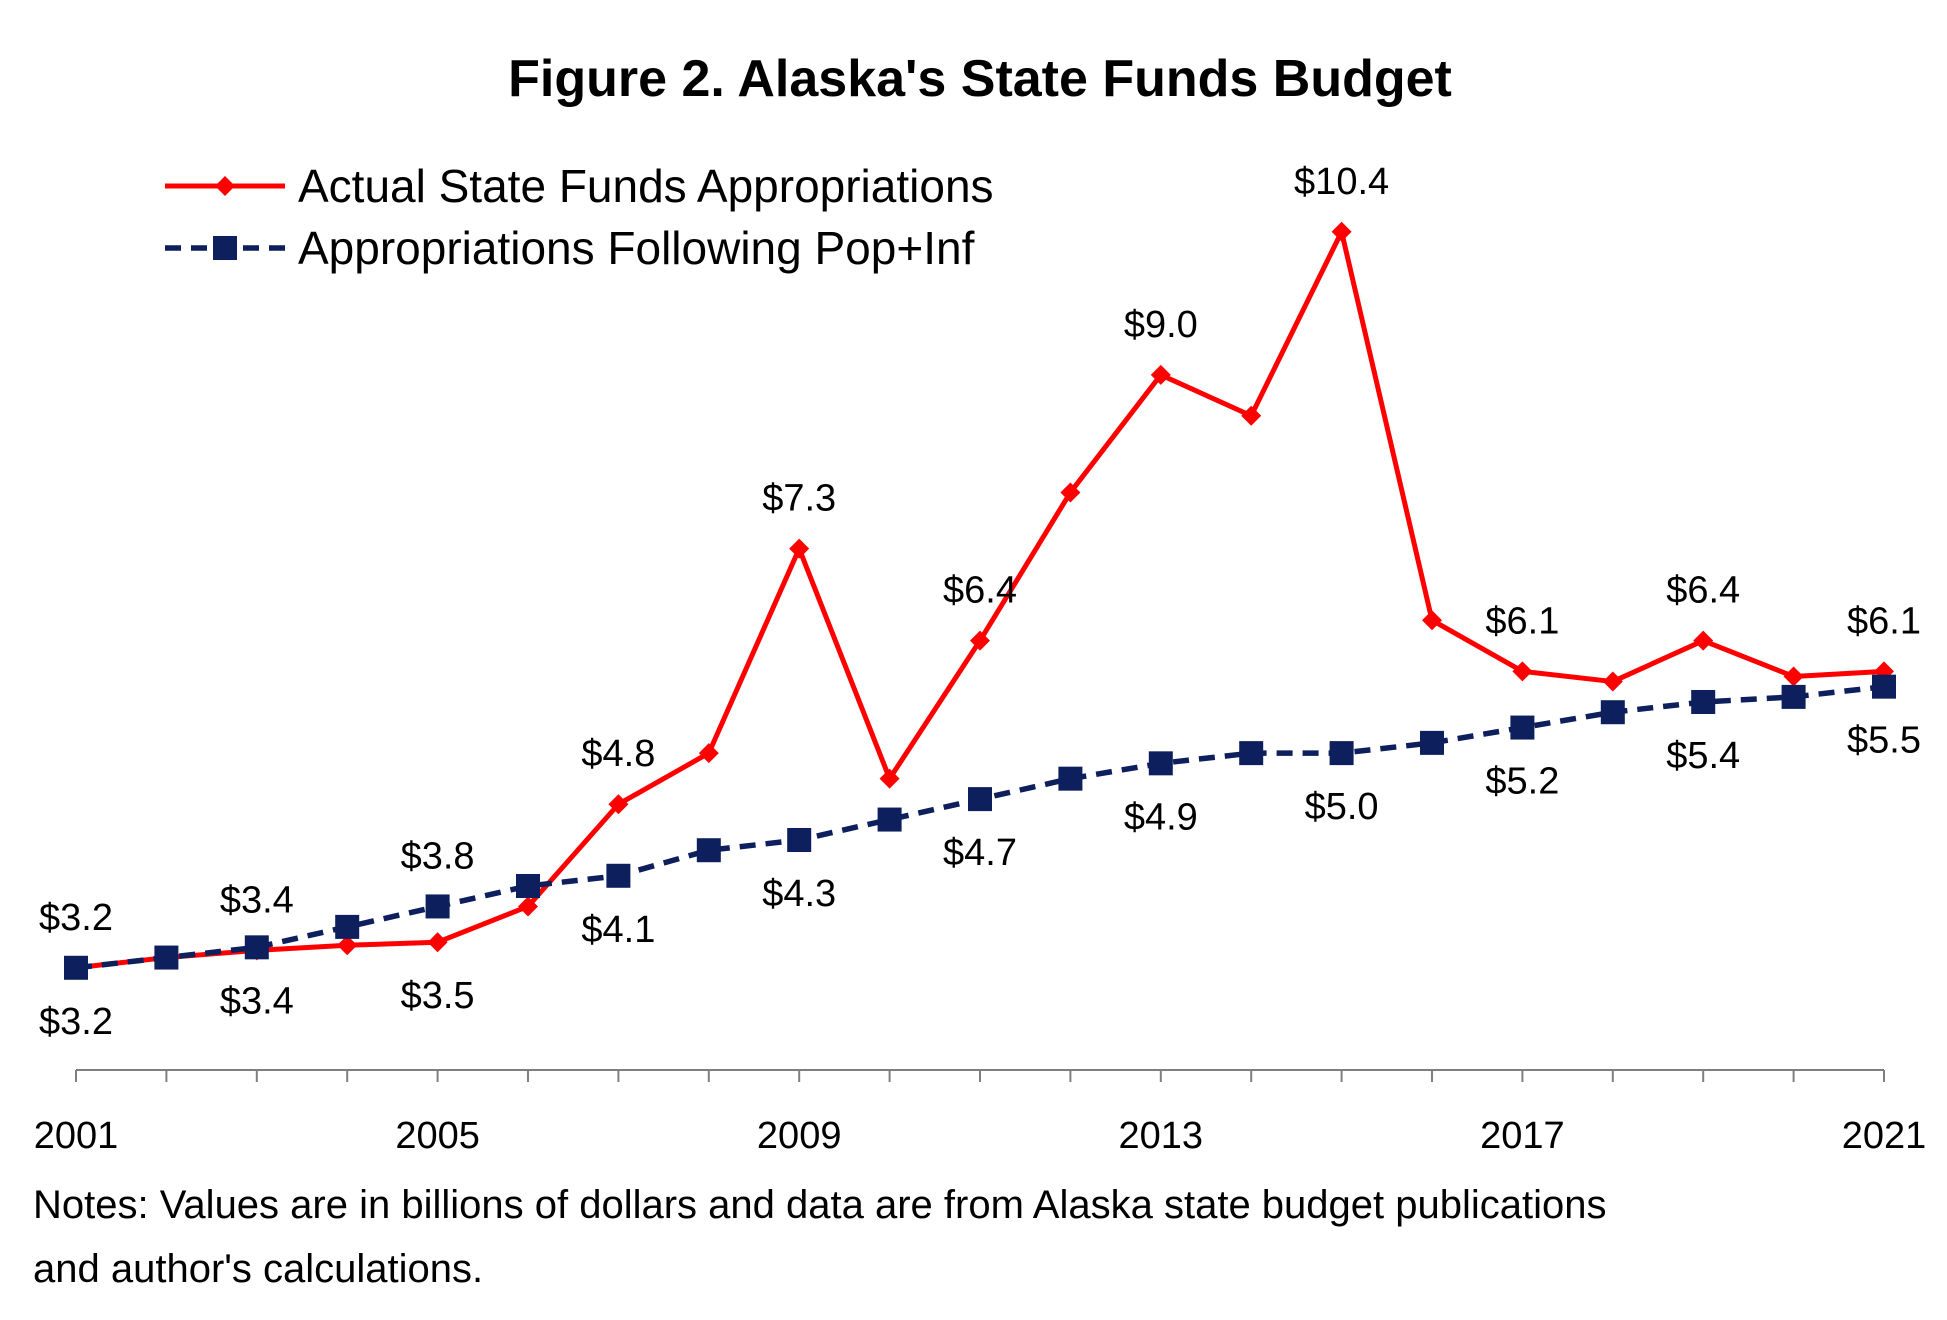 The image size is (1947, 1320). What do you see at coordinates (438, 996) in the screenshot?
I see `data-label-actual: $3.5` at bounding box center [438, 996].